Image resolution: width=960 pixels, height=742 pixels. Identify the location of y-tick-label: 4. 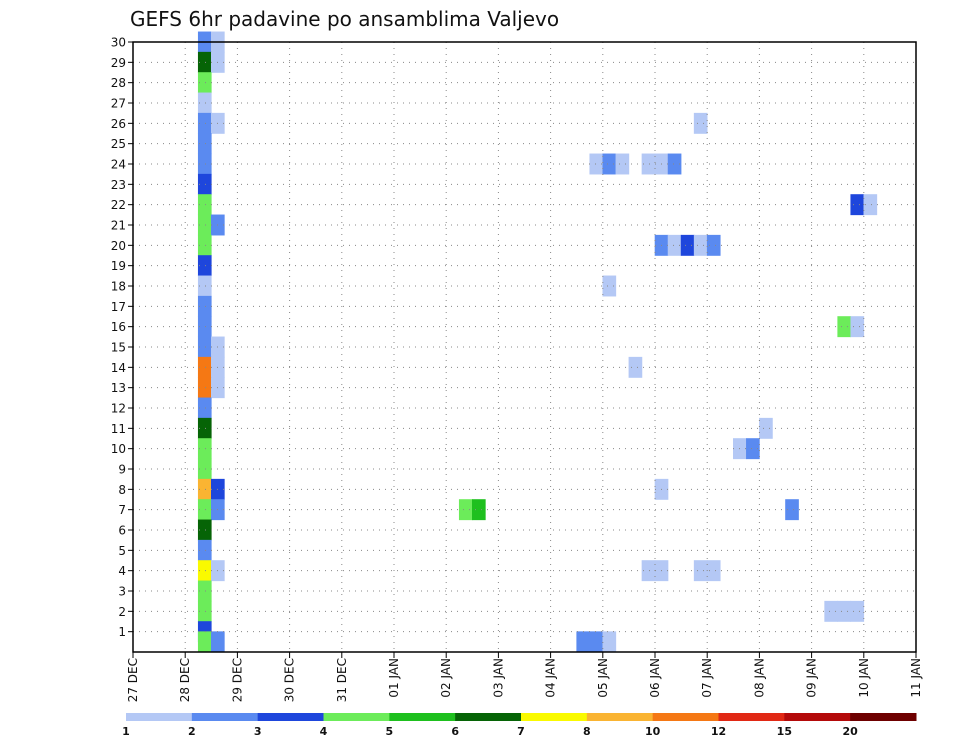
(122, 571).